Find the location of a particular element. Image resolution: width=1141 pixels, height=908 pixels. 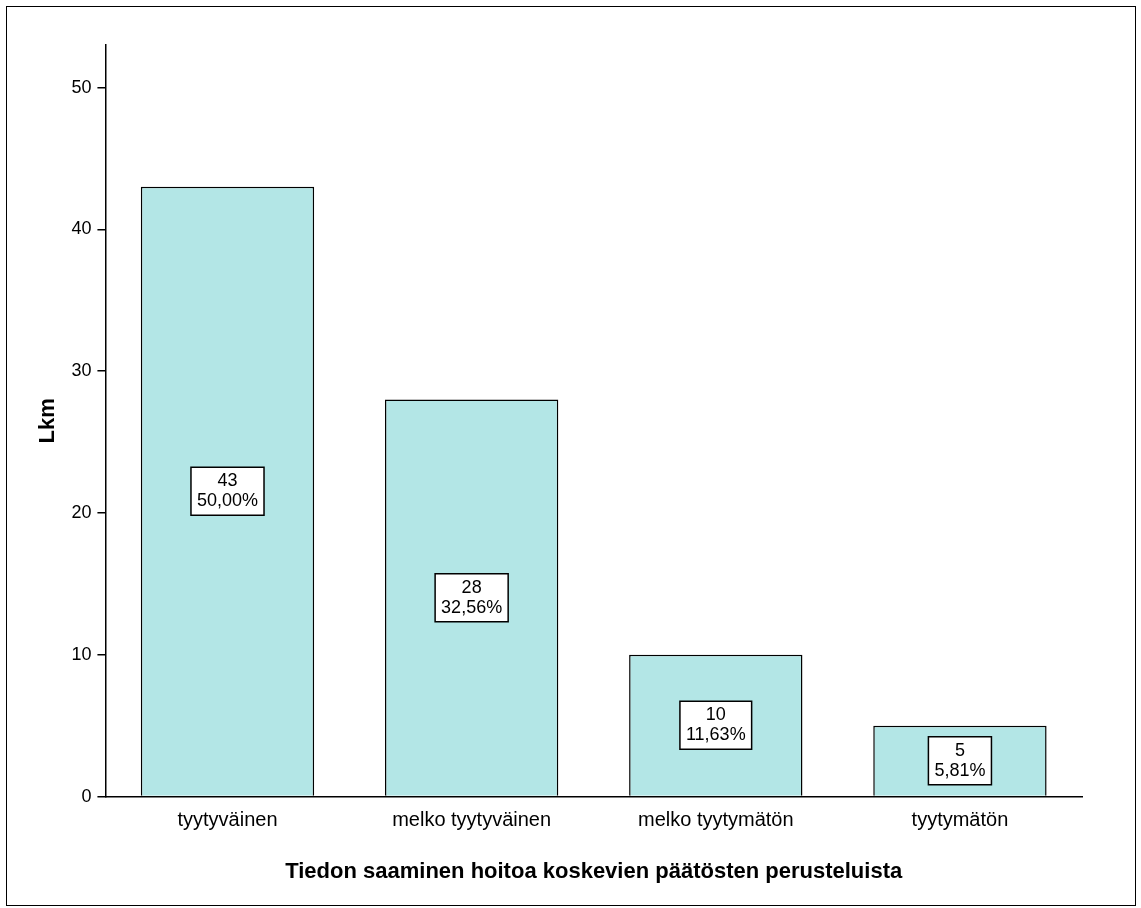

y-tick-label: 0 is located at coordinates (86, 795).